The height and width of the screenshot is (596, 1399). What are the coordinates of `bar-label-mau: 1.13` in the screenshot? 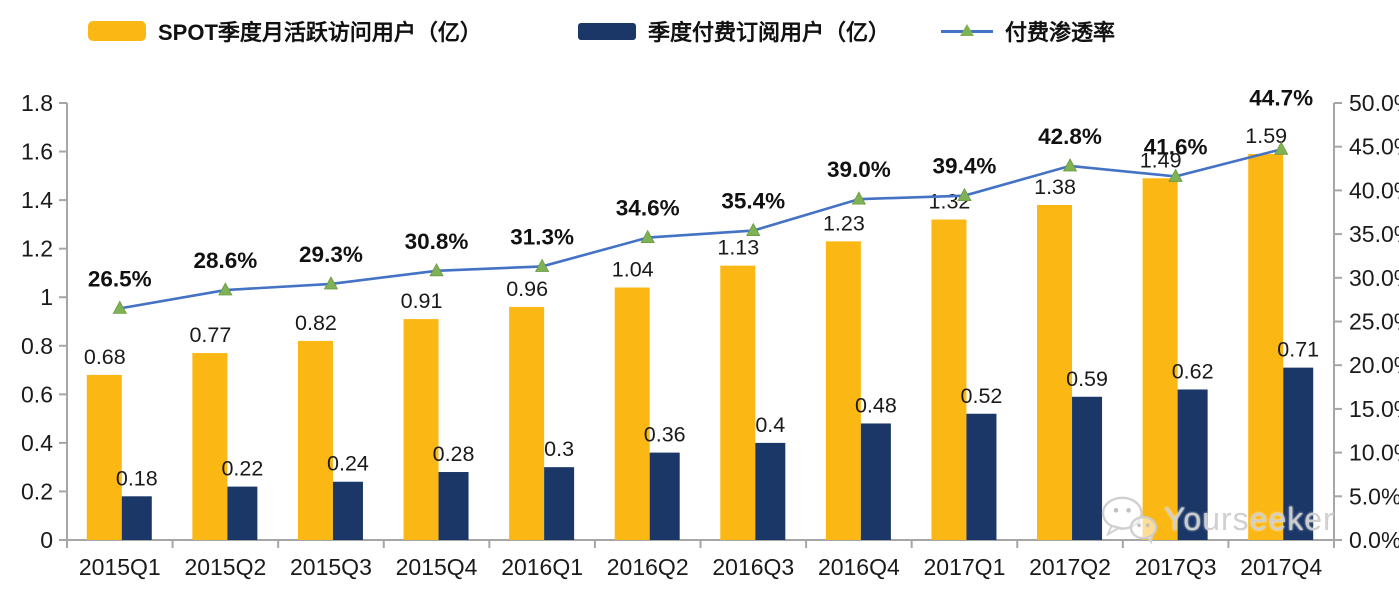 It's located at (738, 248).